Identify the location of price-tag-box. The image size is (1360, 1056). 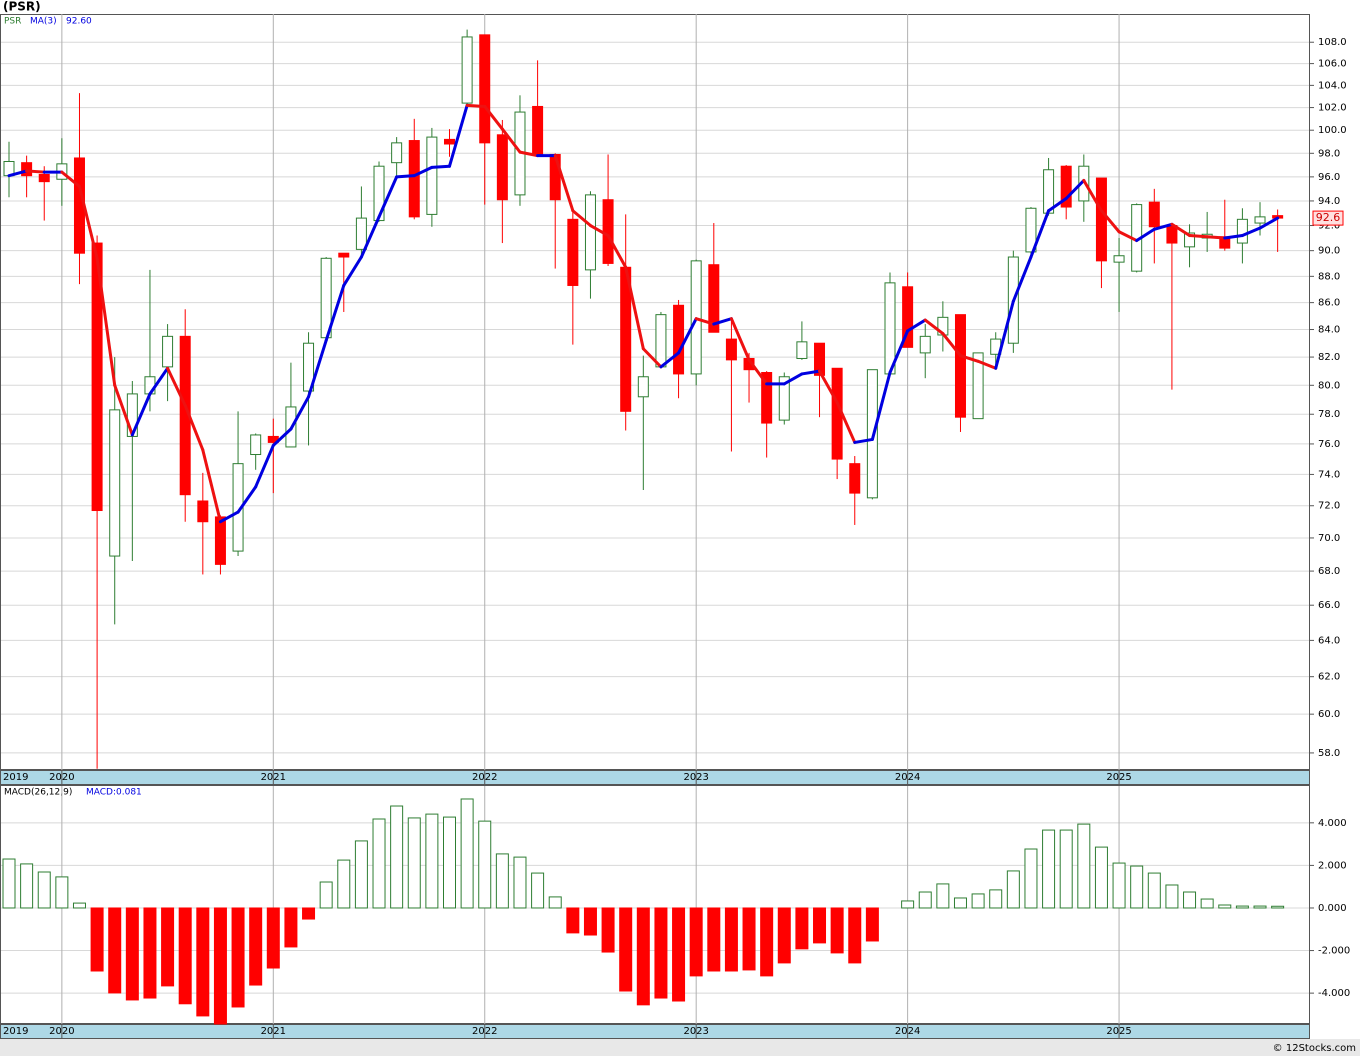
(1328, 218).